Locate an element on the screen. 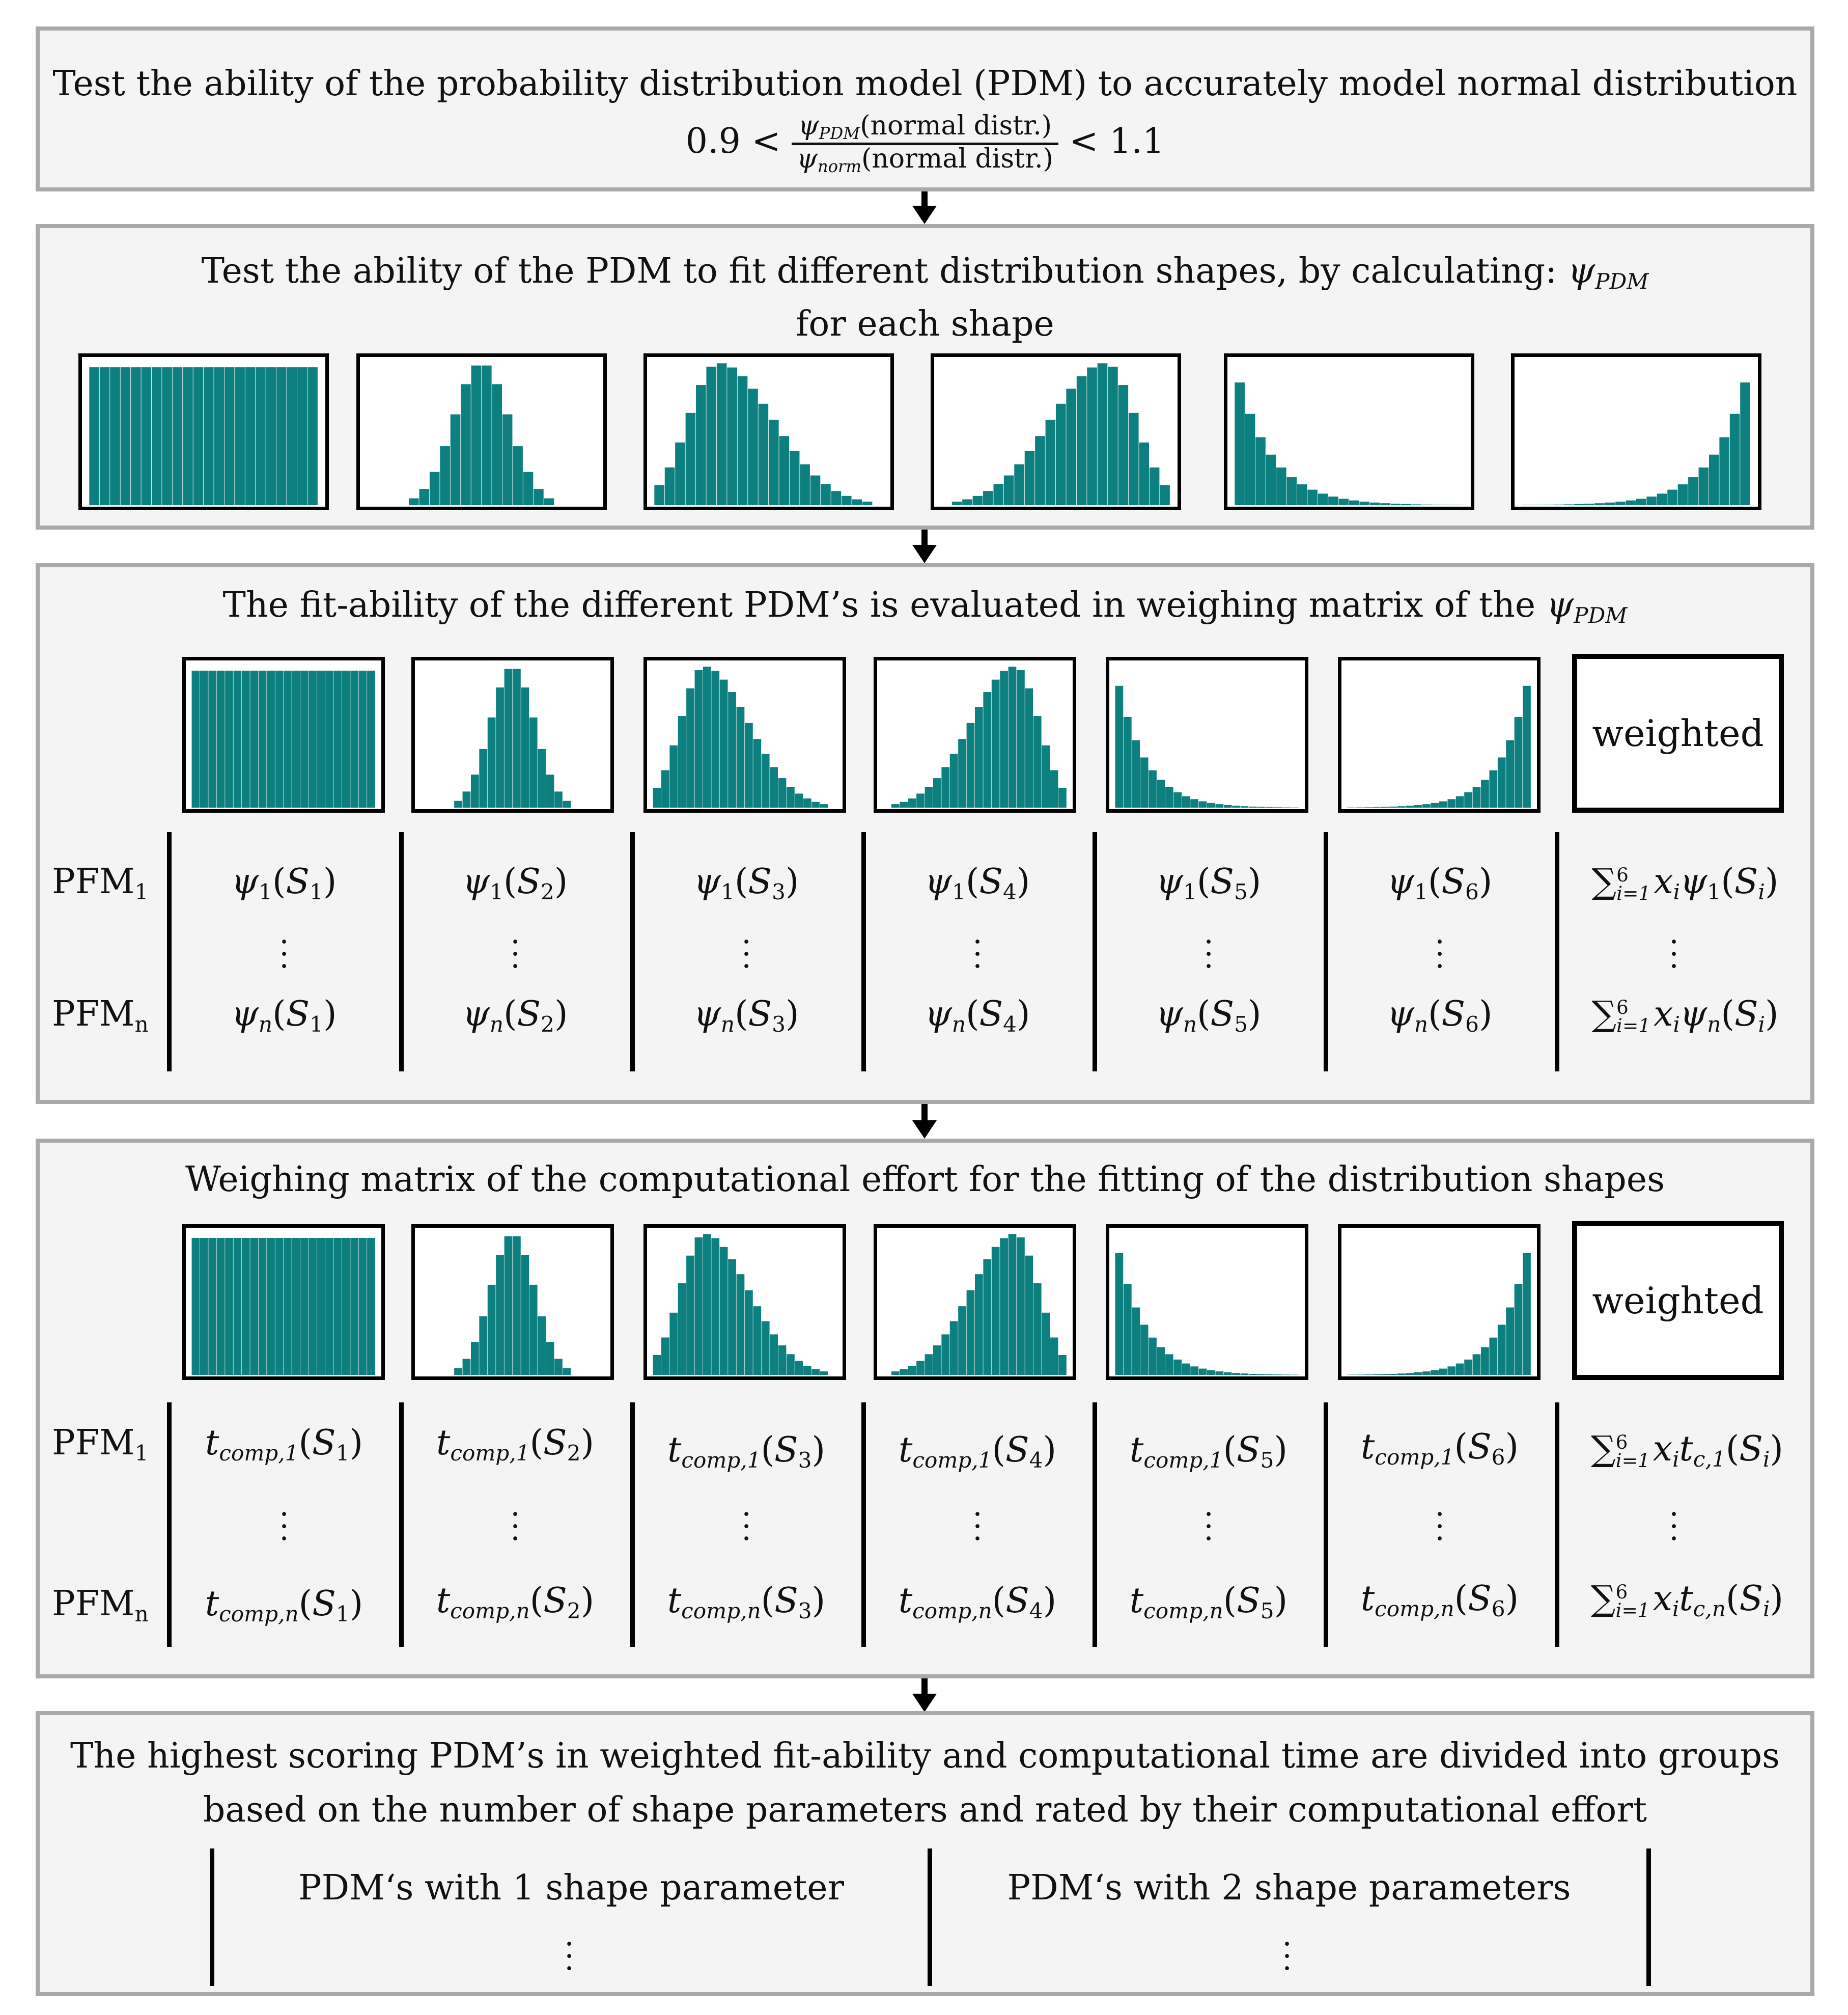 The width and height of the screenshot is (1848, 2015). sum-upper: 6 is located at coordinates (1622, 875).